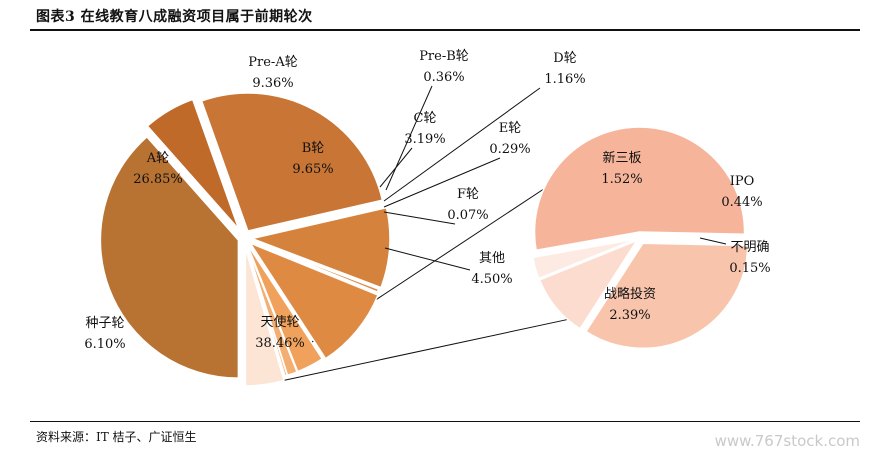 Image resolution: width=872 pixels, height=458 pixels. I want to click on slice-value-c-round: 3.19%, so click(424, 139).